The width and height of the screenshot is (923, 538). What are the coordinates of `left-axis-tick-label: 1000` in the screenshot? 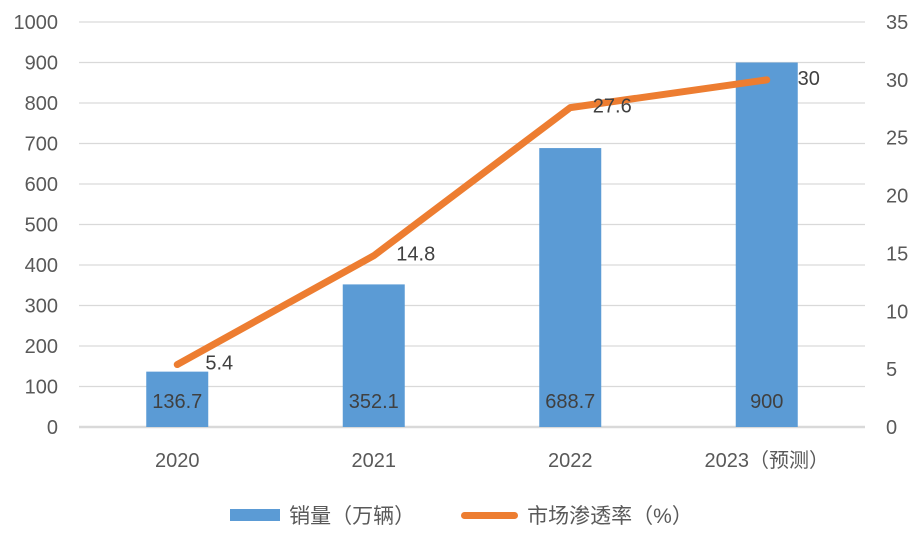 It's located at (36, 23).